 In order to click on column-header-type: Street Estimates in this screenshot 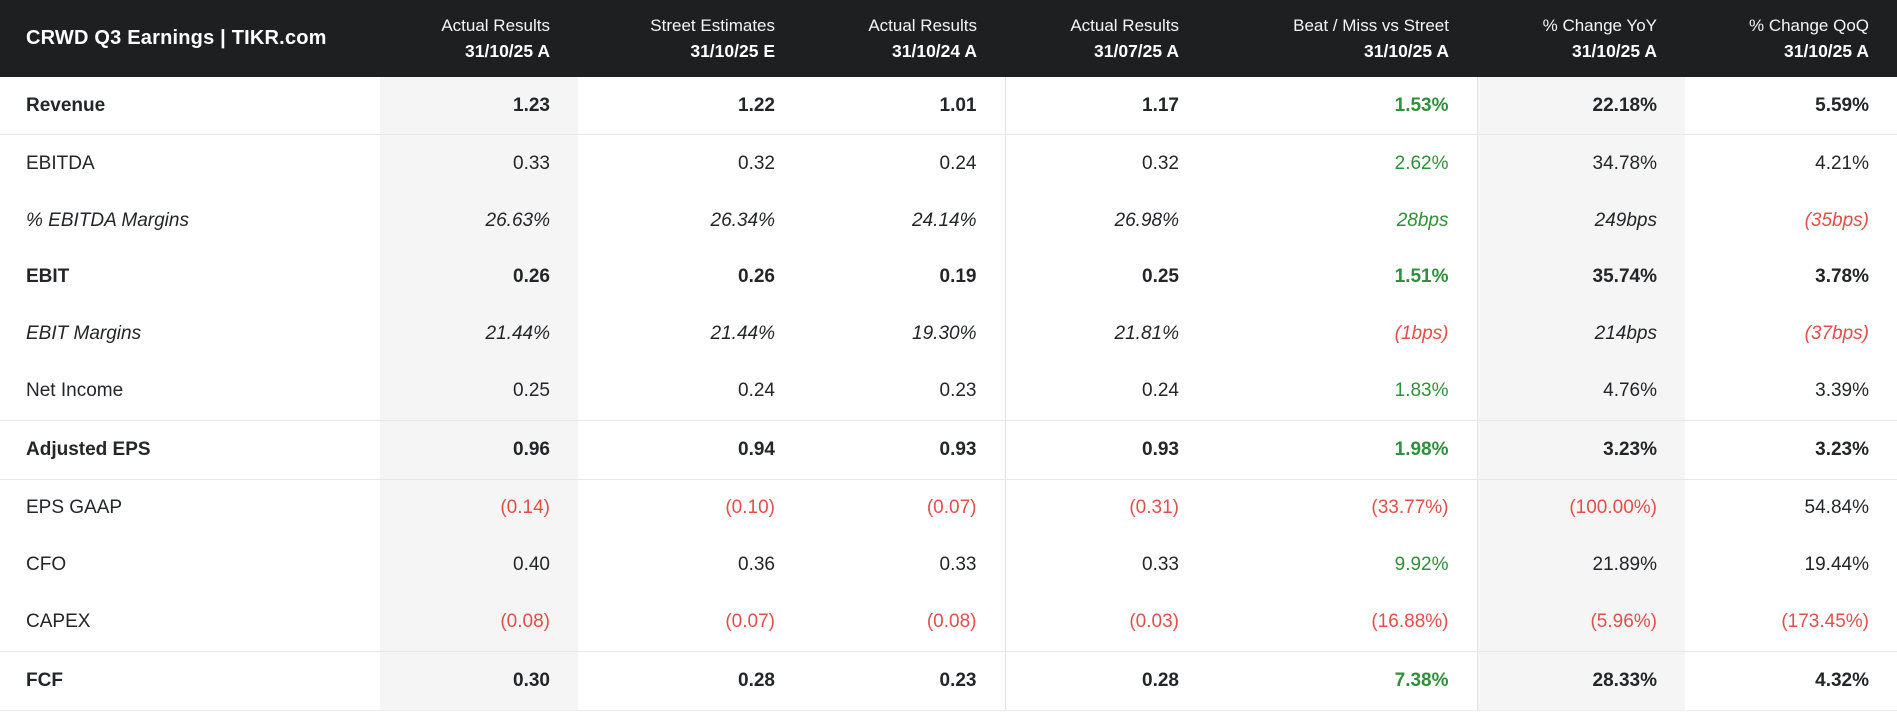, I will do `click(712, 25)`.